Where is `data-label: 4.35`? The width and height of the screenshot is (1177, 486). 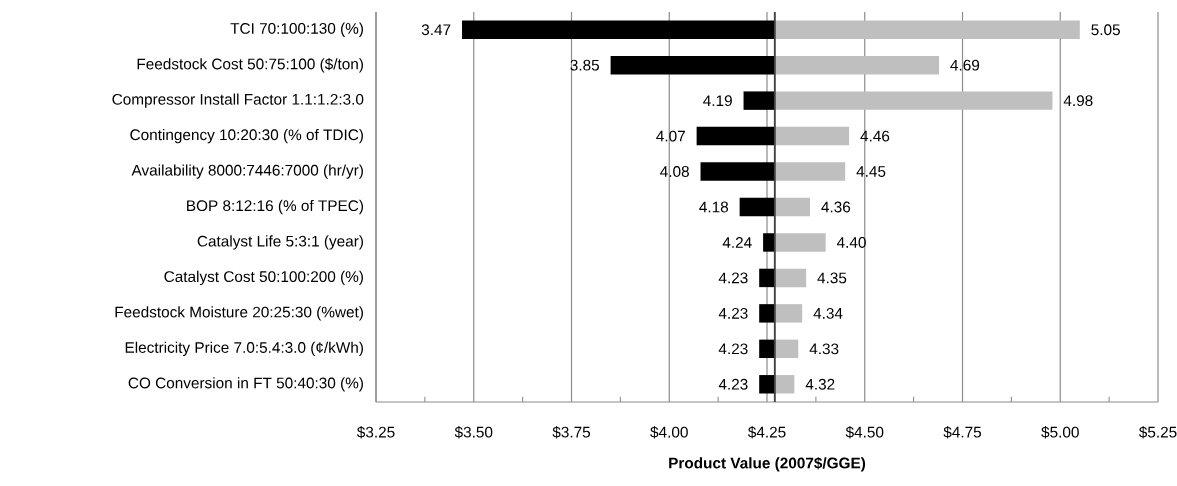
data-label: 4.35 is located at coordinates (832, 278).